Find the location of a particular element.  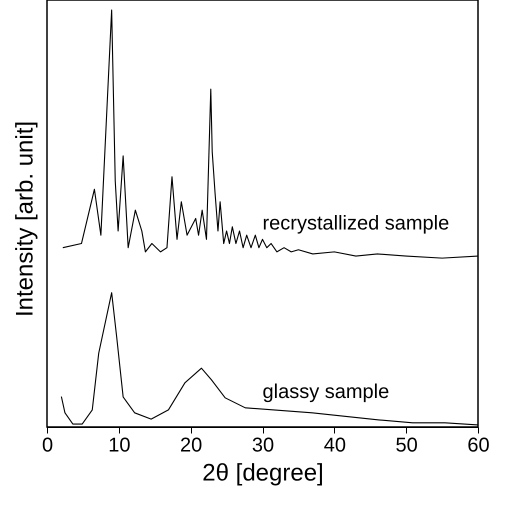

series-label: recrystallized sample is located at coordinates (356, 223).